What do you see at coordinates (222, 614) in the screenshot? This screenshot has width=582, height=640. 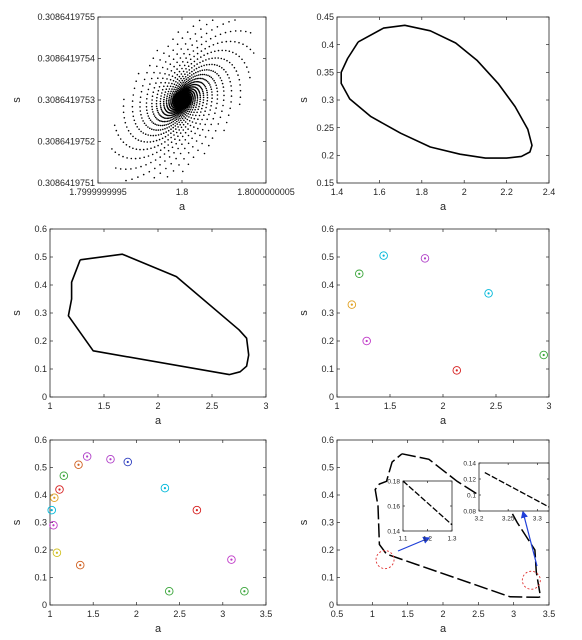 I see `x-tick-label: 3` at bounding box center [222, 614].